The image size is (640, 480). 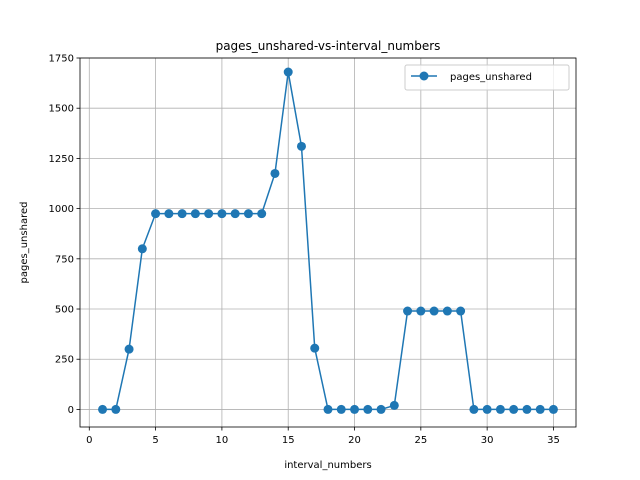 I want to click on x-tick-label: 25, so click(x=420, y=440).